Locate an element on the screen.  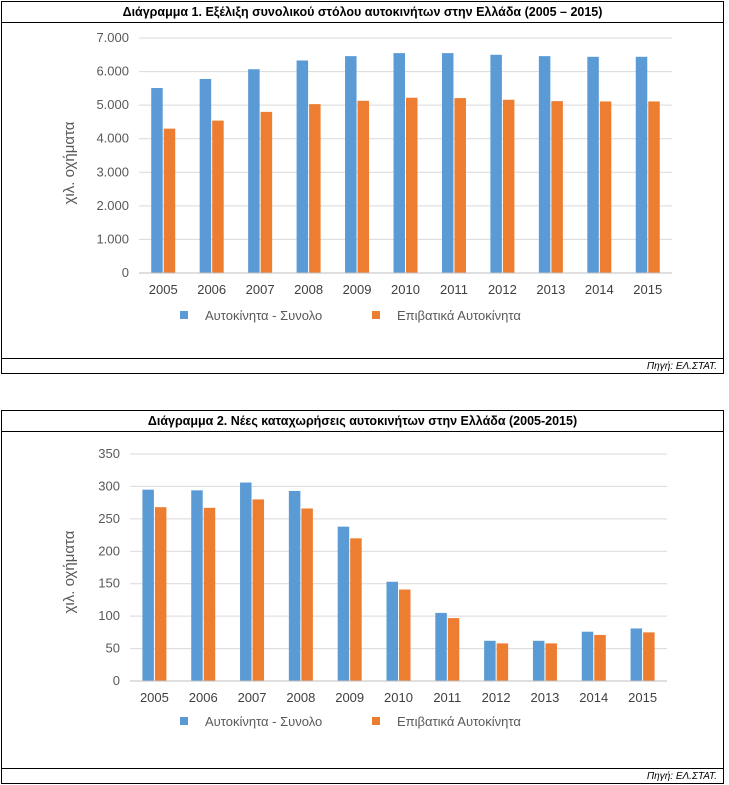
y-tick-label: 350 is located at coordinates (109, 453).